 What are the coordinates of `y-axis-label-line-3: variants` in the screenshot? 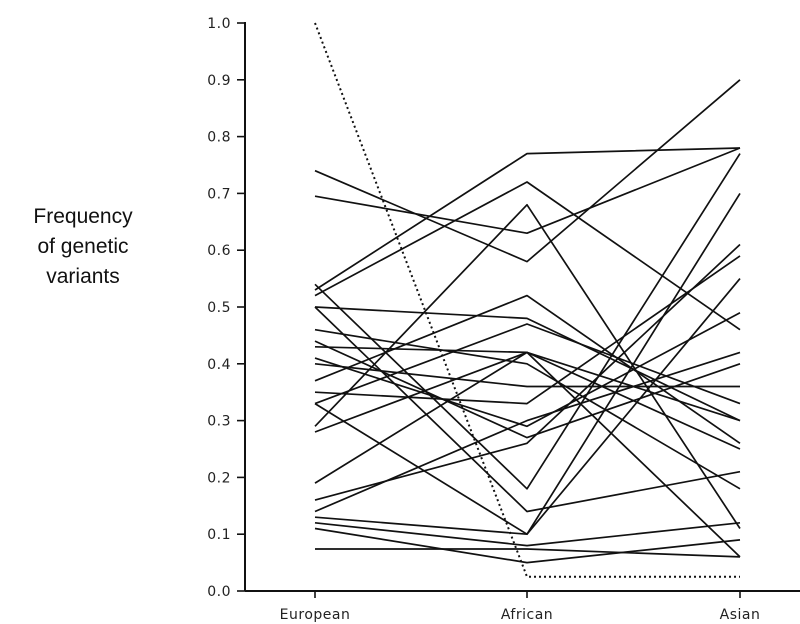 It's located at (83, 276).